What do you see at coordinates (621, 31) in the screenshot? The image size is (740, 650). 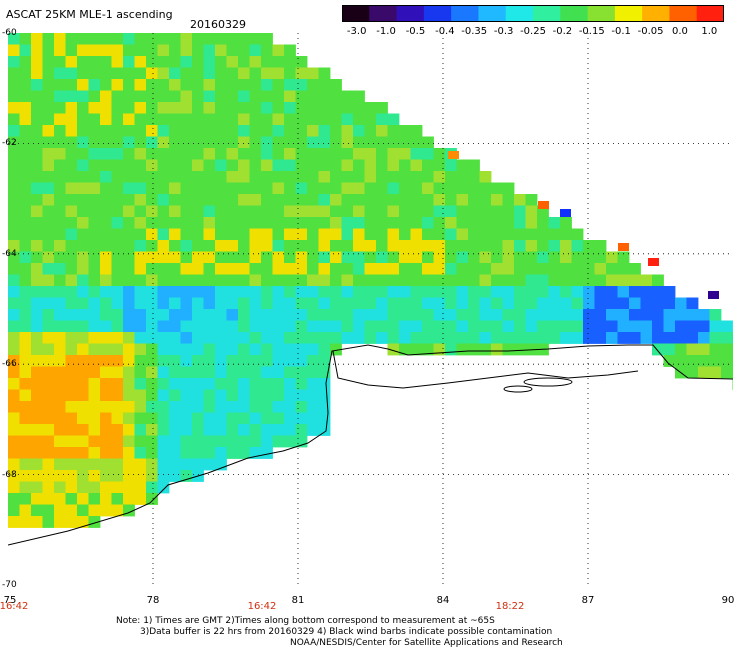 I see `colorbar-label: -0.1` at bounding box center [621, 31].